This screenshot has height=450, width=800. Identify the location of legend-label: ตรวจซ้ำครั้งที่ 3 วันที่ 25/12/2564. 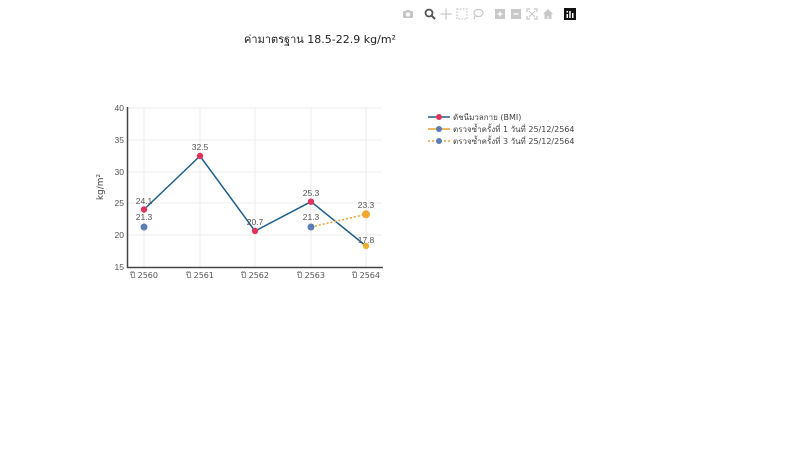
(514, 141).